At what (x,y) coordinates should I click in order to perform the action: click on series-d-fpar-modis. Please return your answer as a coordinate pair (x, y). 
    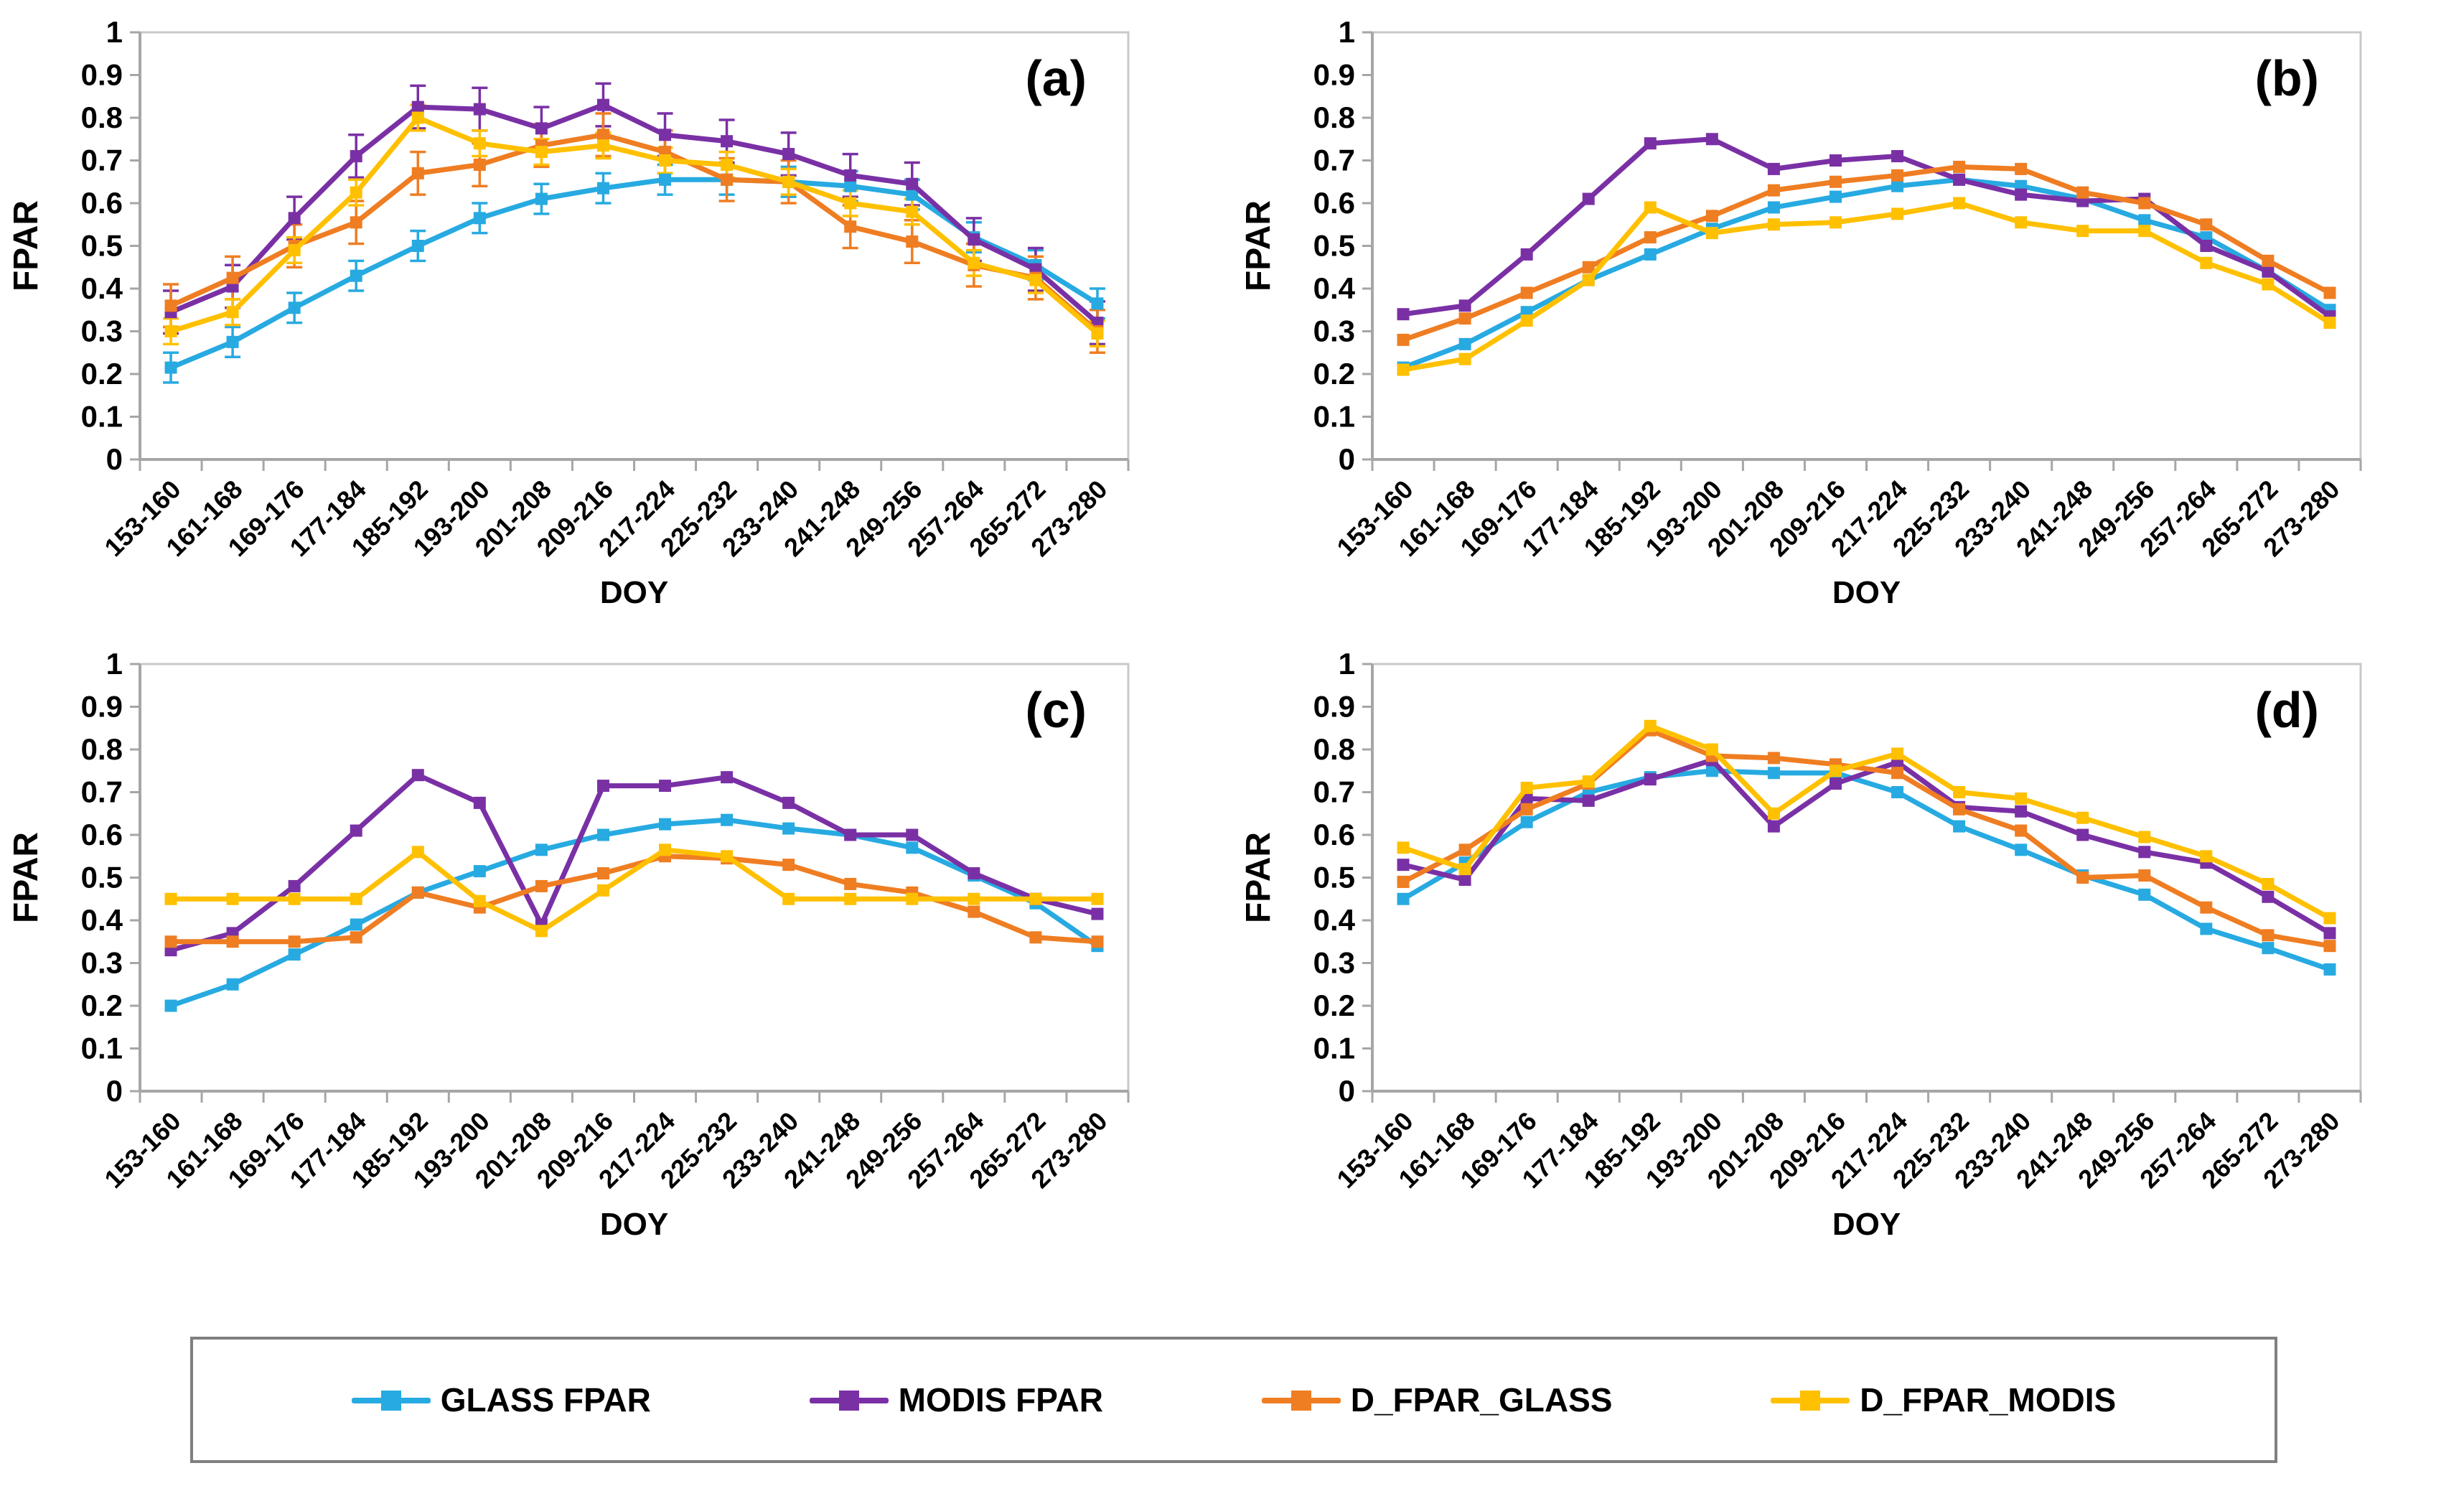
    Looking at the image, I should click on (634, 891).